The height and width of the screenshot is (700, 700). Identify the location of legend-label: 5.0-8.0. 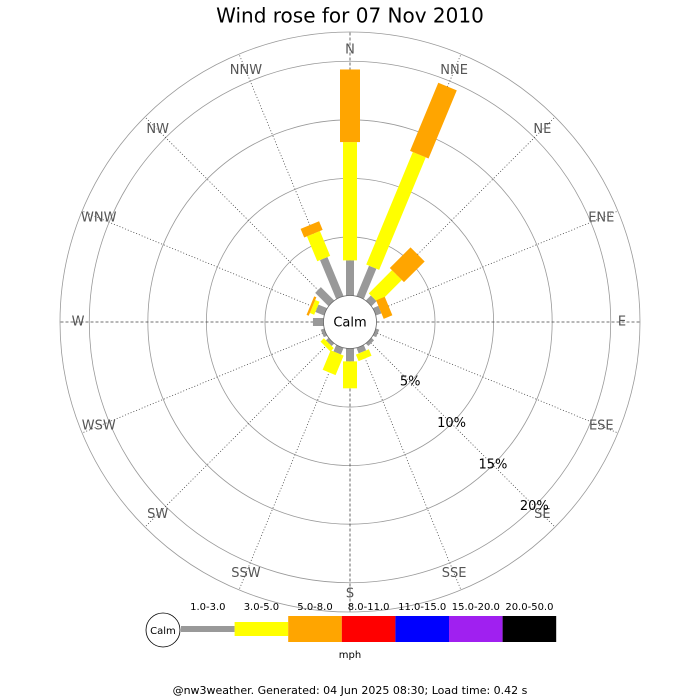
(314, 607).